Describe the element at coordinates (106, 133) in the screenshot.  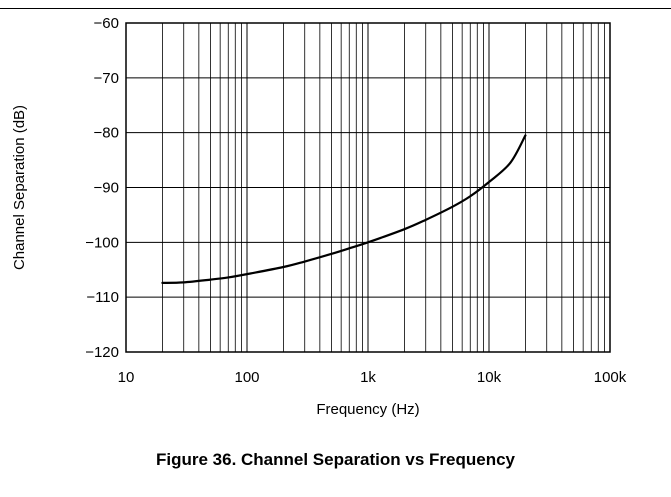
I see `y-tick-label: −80` at that location.